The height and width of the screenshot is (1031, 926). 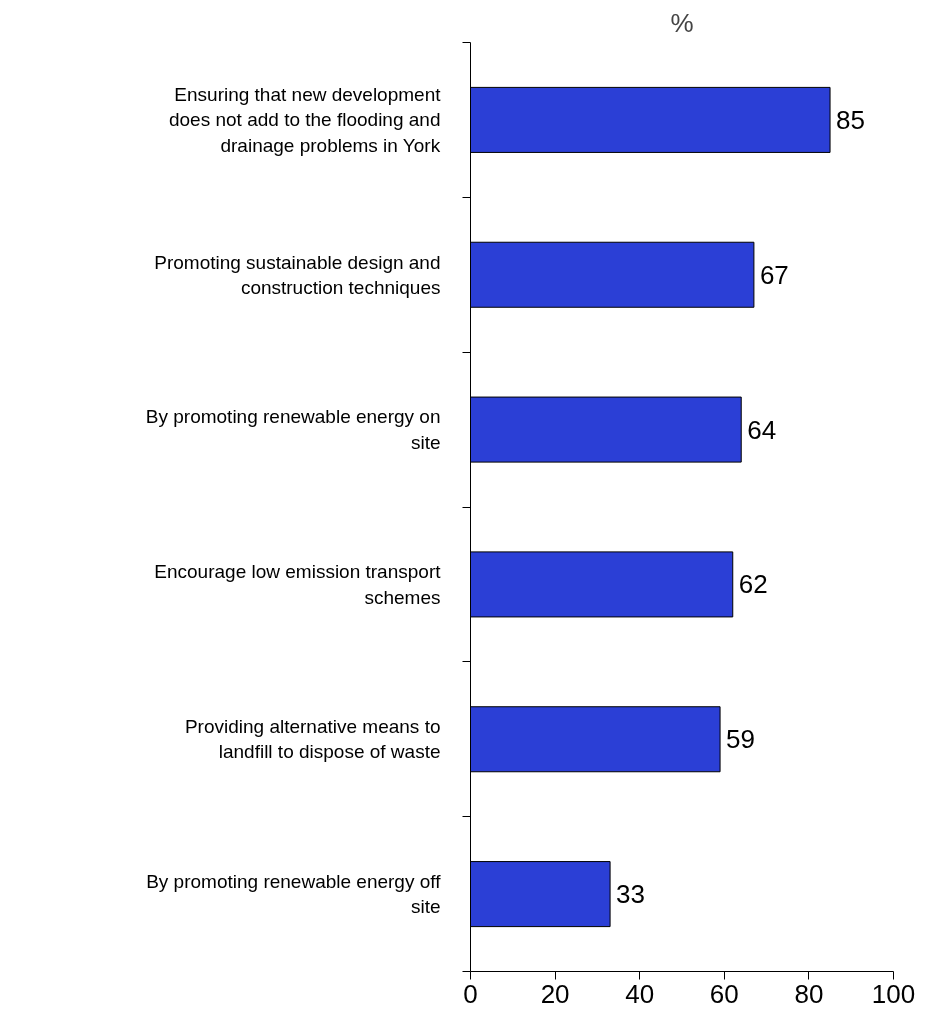 What do you see at coordinates (893, 993) in the screenshot?
I see `x-tick-label: 100` at bounding box center [893, 993].